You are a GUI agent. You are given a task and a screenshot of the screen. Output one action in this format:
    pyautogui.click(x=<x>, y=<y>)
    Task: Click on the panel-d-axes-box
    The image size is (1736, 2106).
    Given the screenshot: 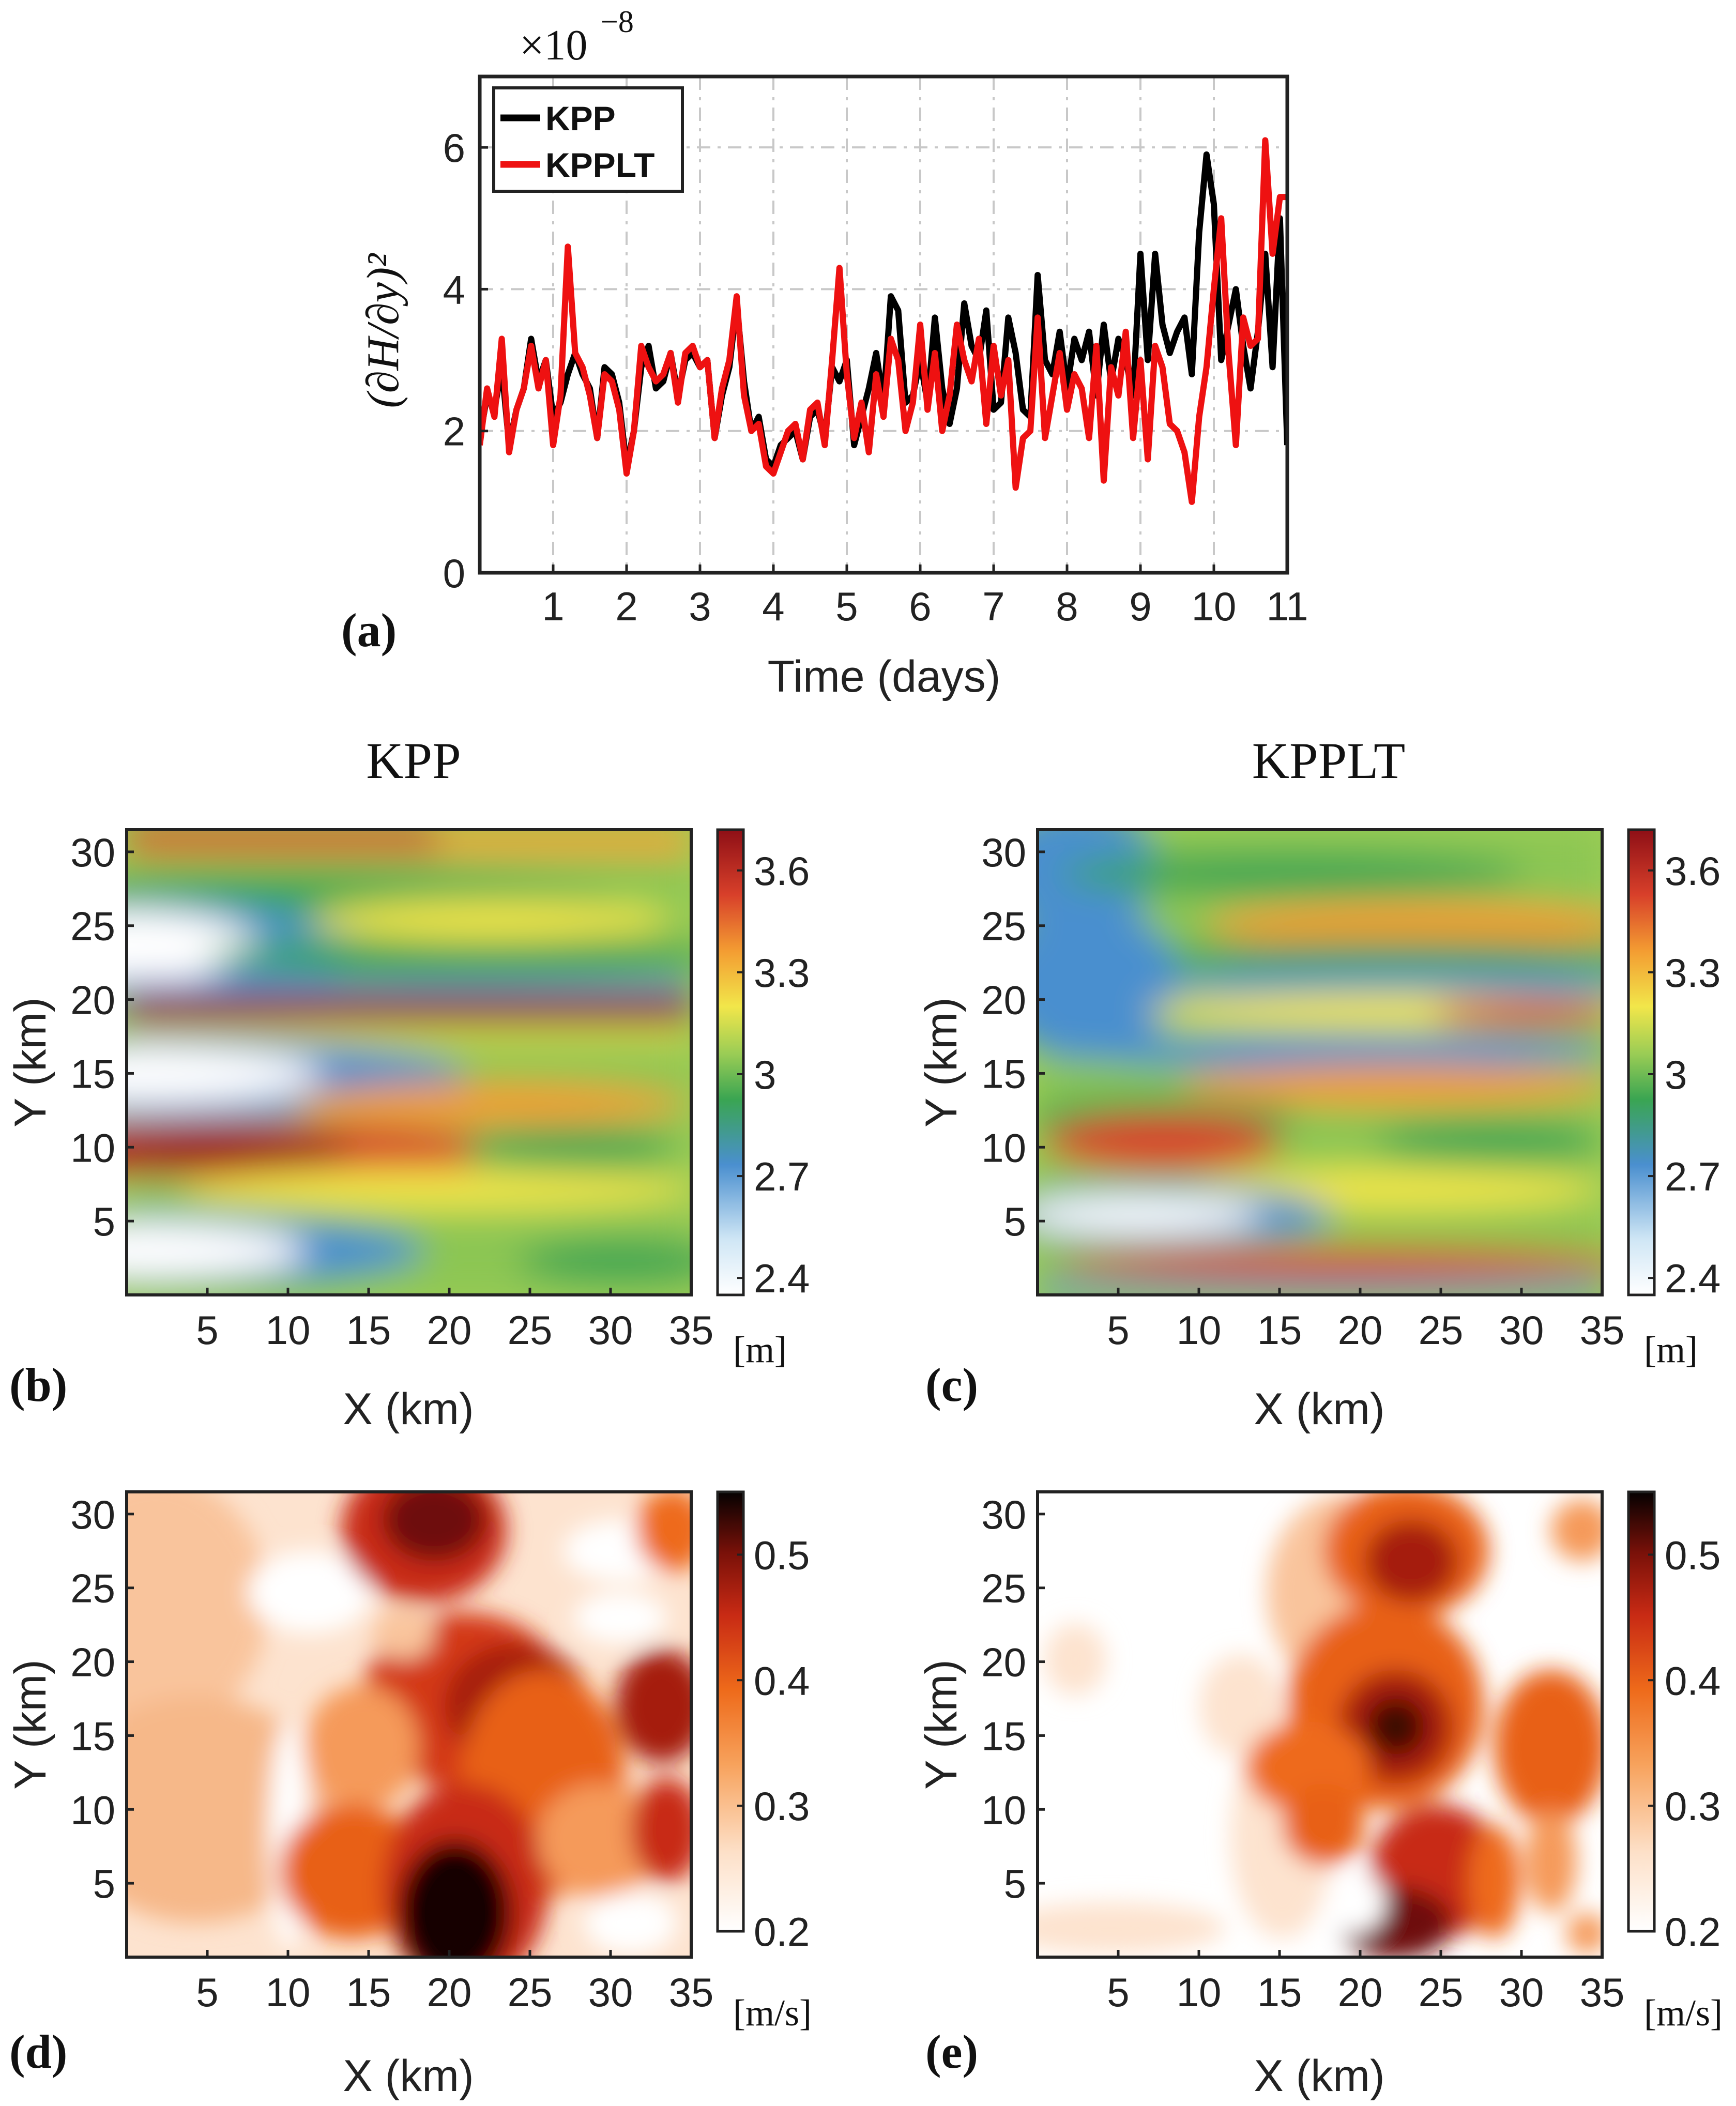 What is the action you would take?
    pyautogui.click(x=409, y=1725)
    